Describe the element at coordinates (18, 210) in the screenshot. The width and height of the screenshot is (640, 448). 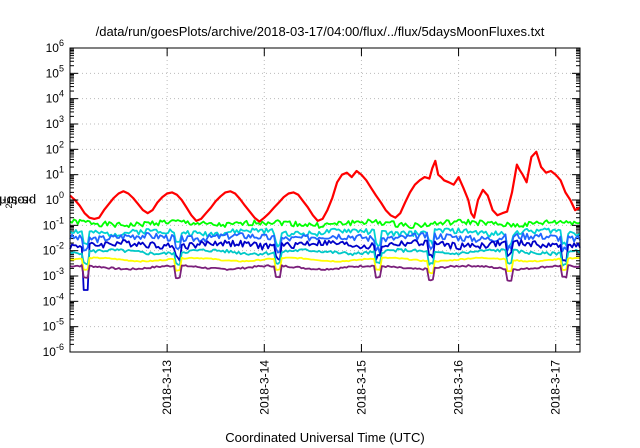
I see `y-axis-label: protons/cm2-s-sr-MeV` at that location.